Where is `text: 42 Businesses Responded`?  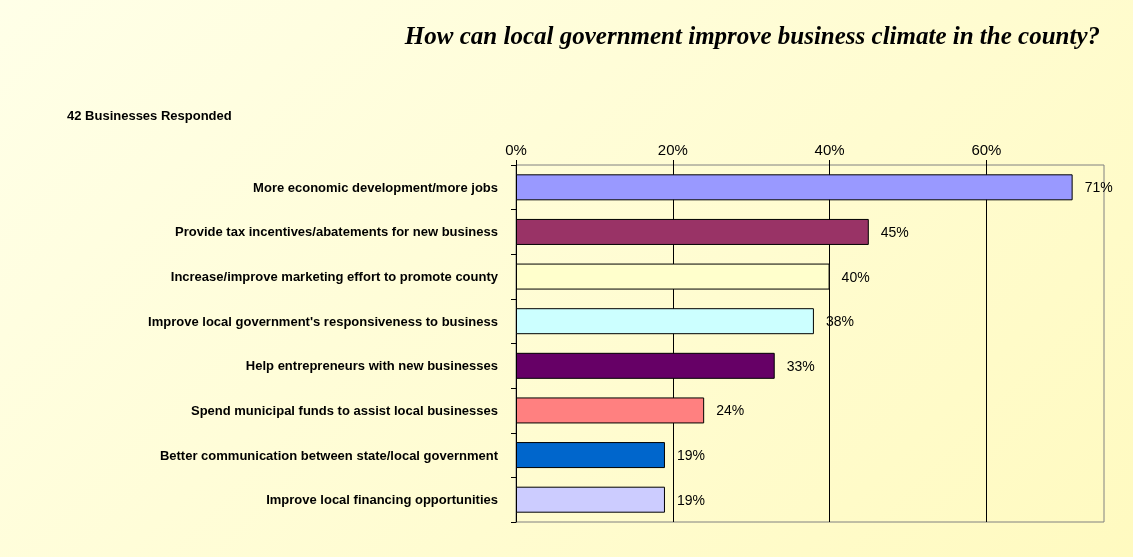 text: 42 Businesses Responded is located at coordinates (149, 115).